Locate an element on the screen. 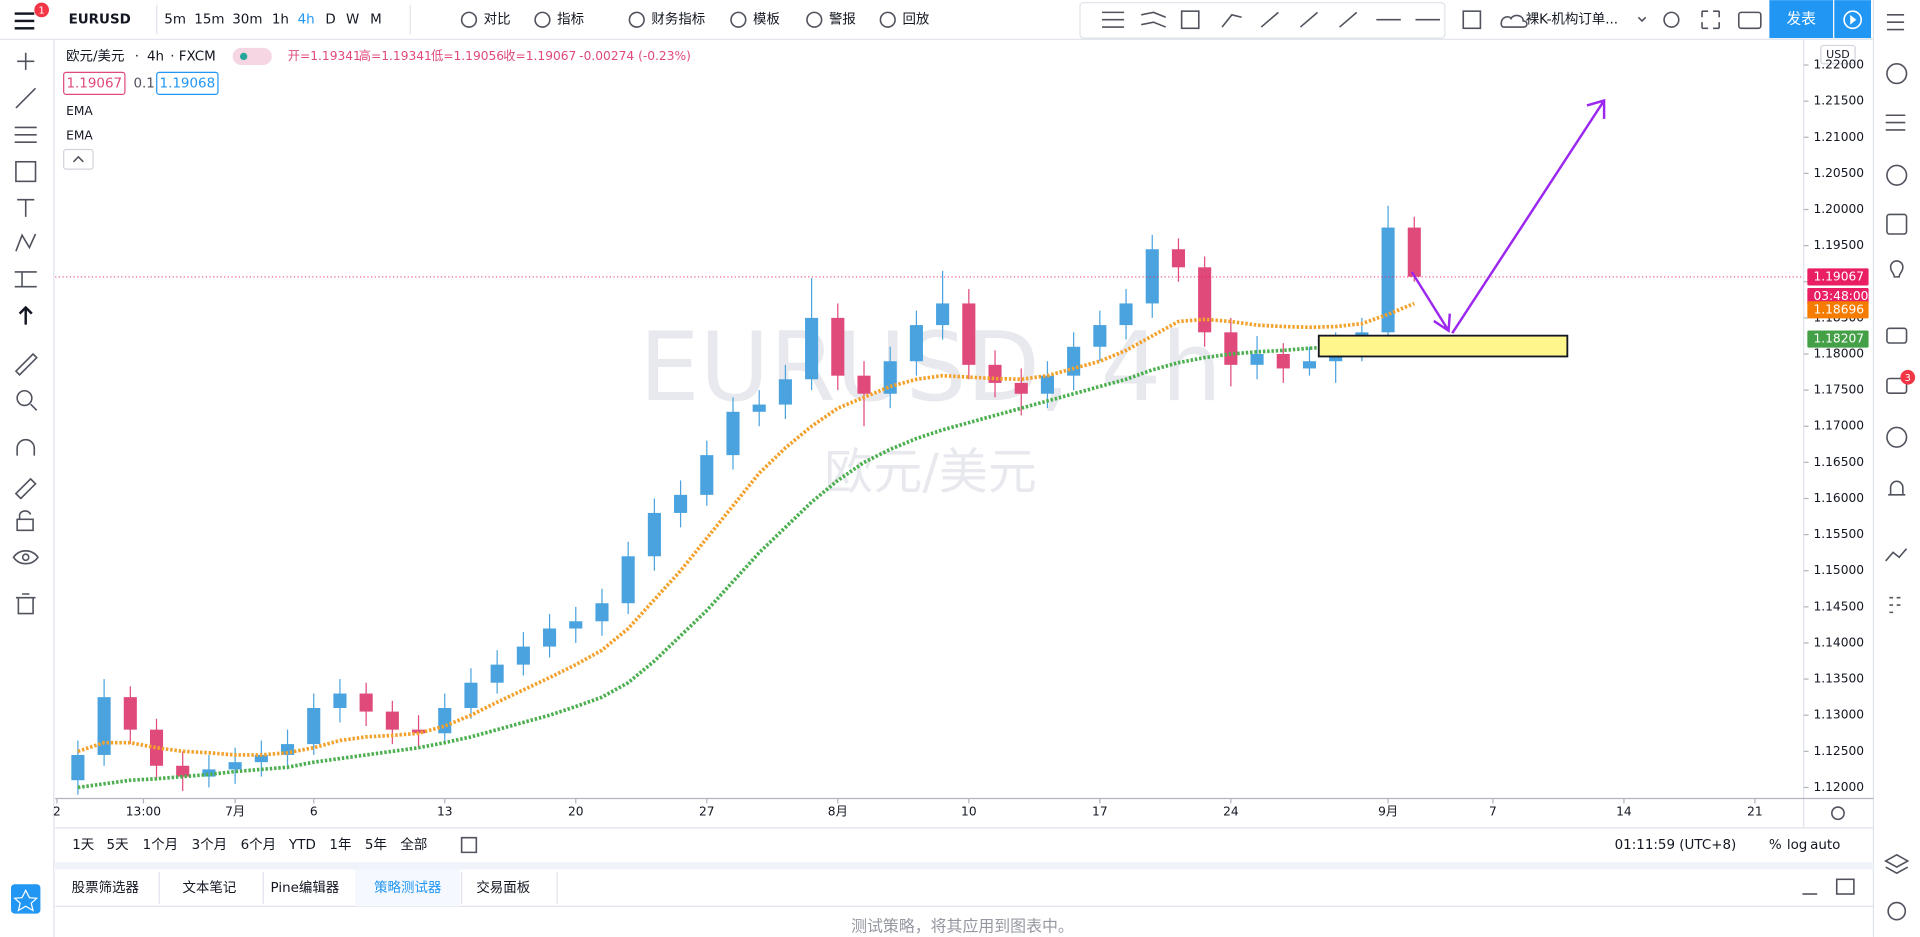 The image size is (1920, 937). interval: 1h is located at coordinates (280, 20).